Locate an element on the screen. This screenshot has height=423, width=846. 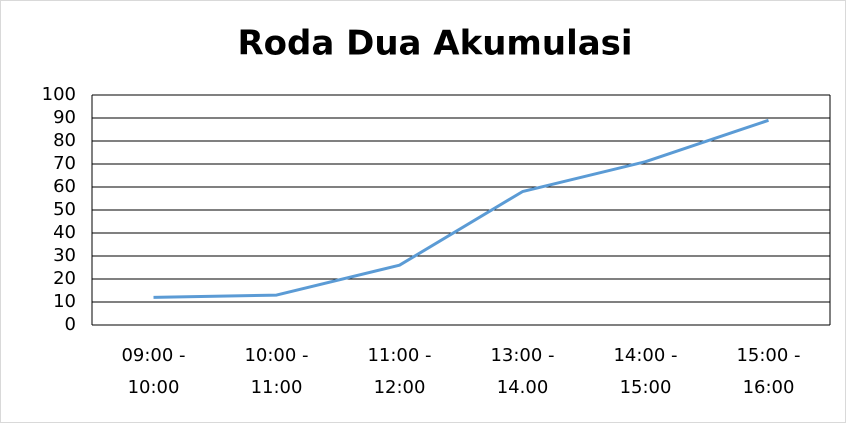
y-tick-label: 90 is located at coordinates (64, 117).